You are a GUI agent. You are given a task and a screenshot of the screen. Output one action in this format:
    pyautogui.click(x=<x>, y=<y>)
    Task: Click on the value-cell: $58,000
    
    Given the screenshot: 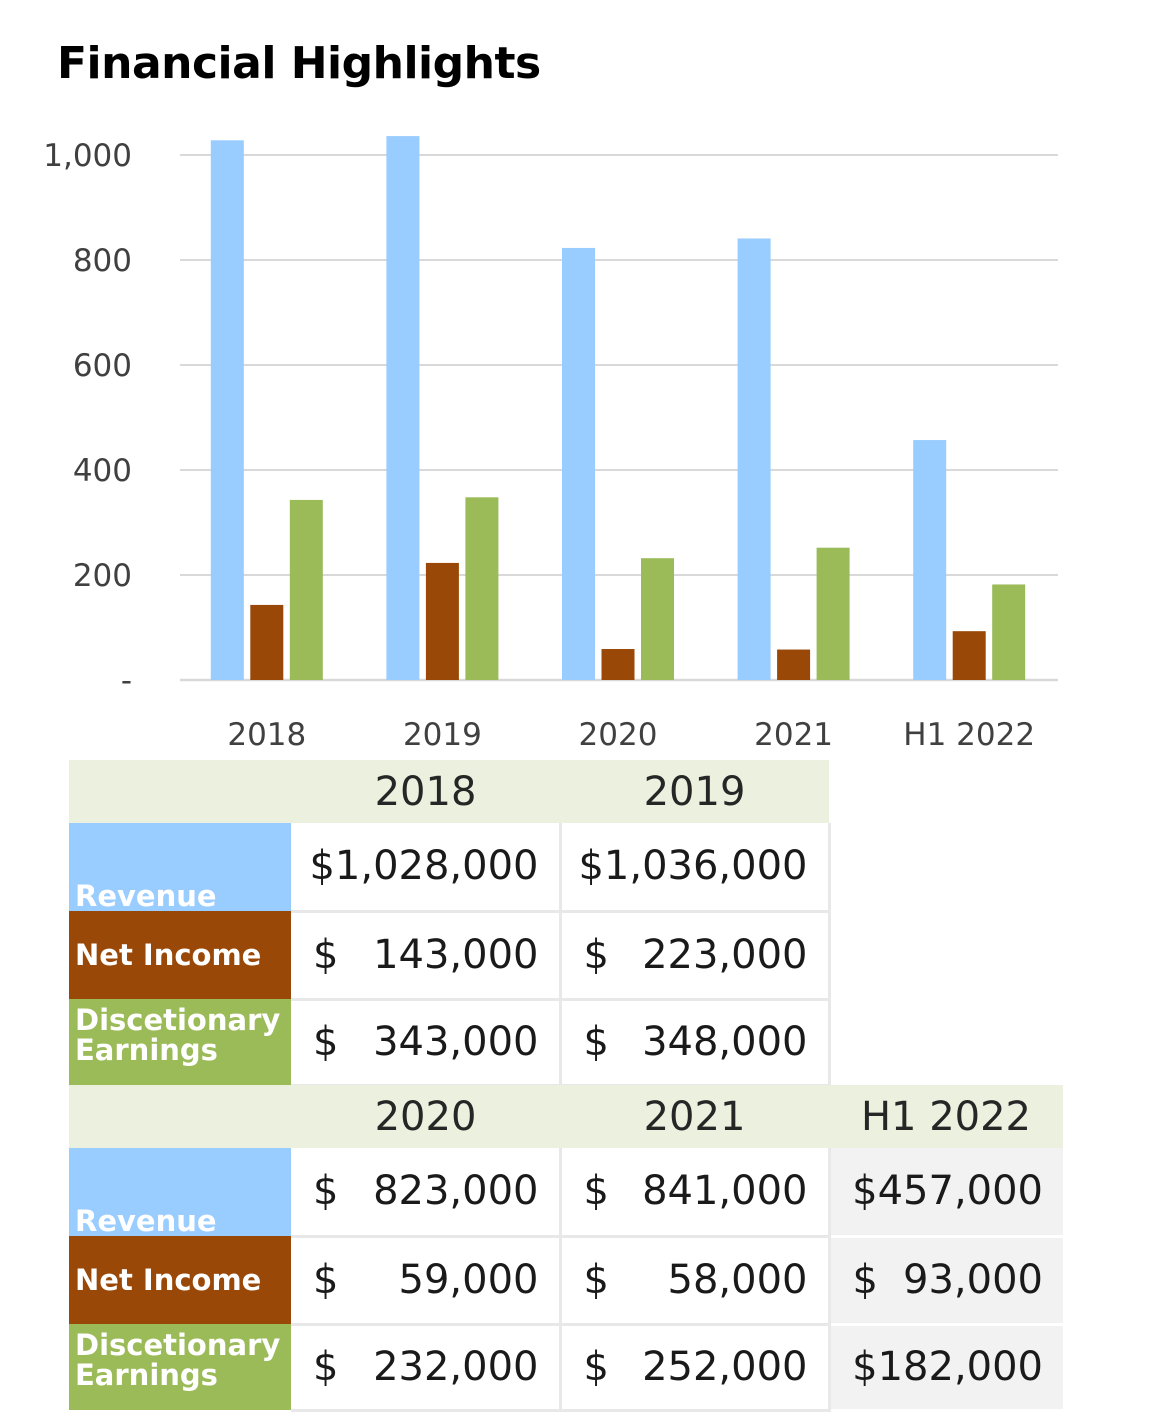 What is the action you would take?
    pyautogui.click(x=695, y=1281)
    